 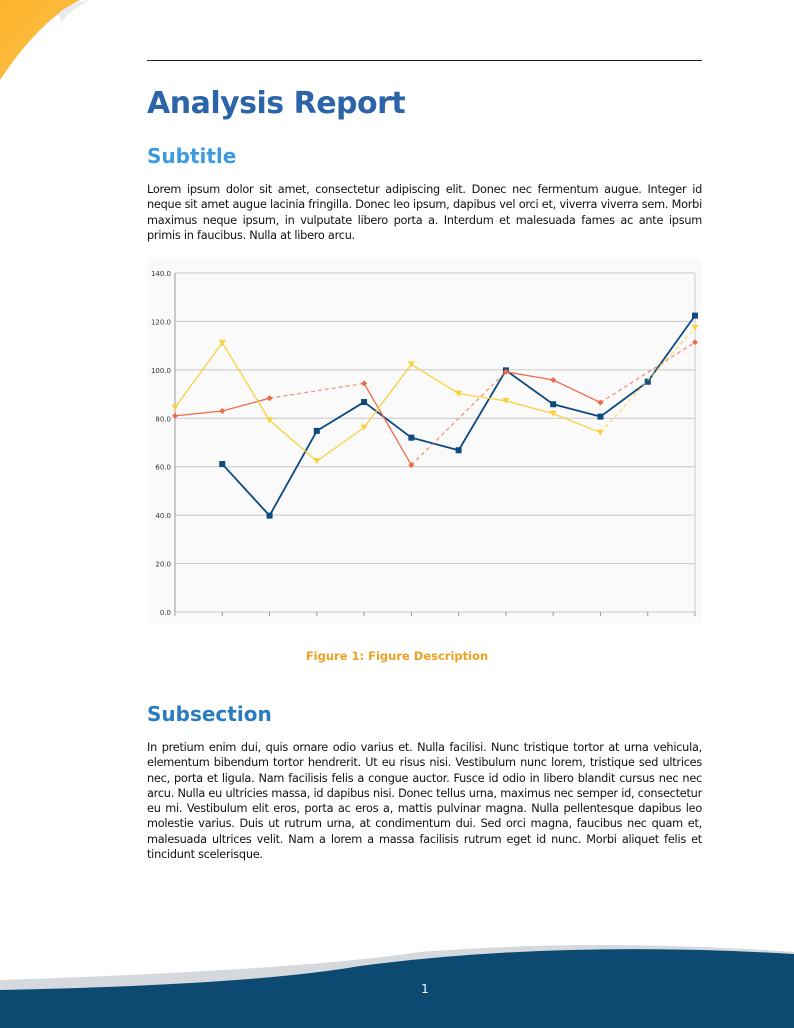 What do you see at coordinates (209, 714) in the screenshot?
I see `subsection-heading: Subsection` at bounding box center [209, 714].